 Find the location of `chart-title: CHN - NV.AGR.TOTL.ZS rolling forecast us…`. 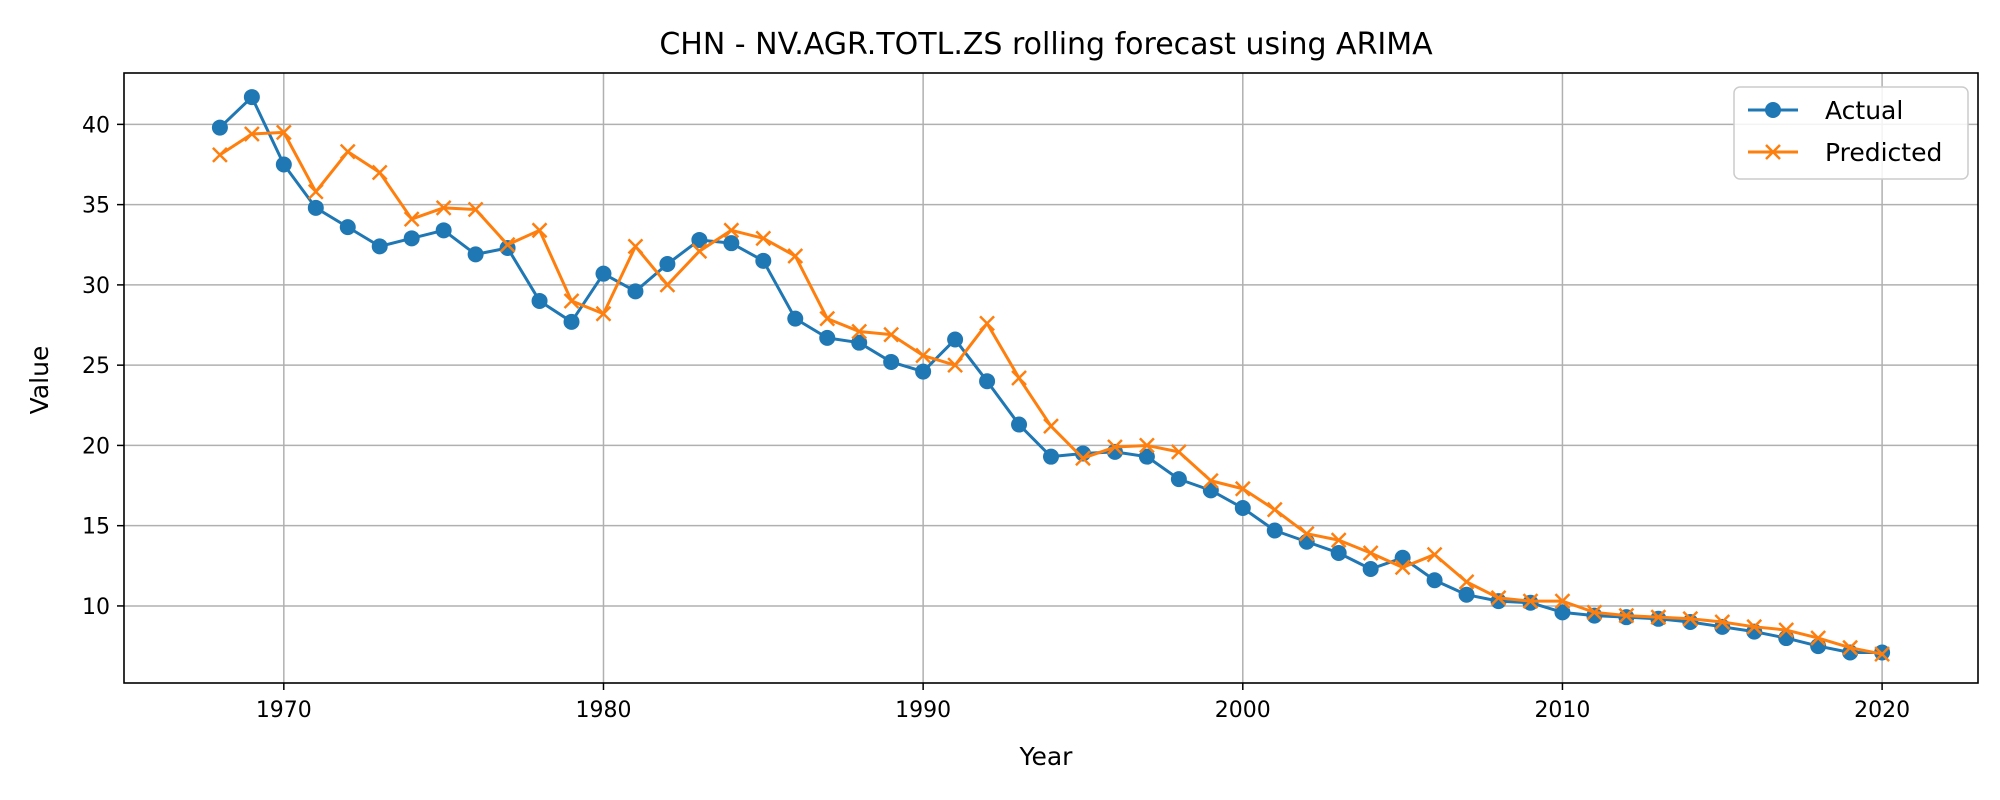

chart-title: CHN - NV.AGR.TOTL.ZS rolling forecast us… is located at coordinates (1046, 44).